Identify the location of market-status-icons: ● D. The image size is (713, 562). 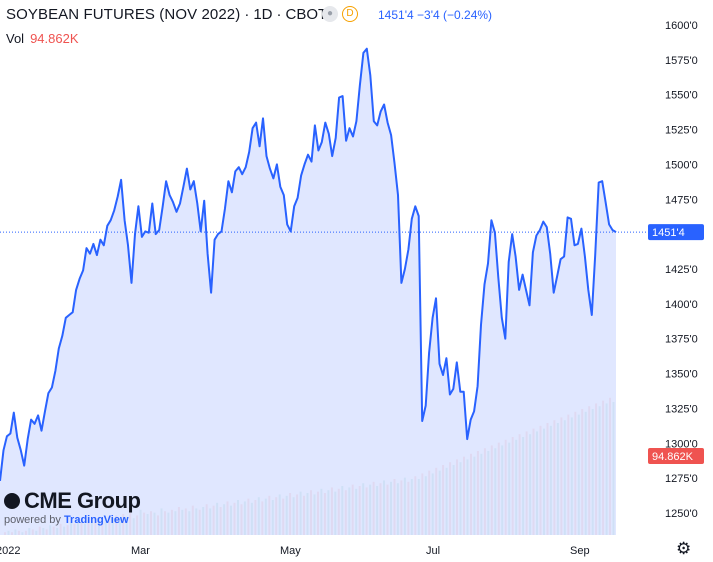
(340, 14).